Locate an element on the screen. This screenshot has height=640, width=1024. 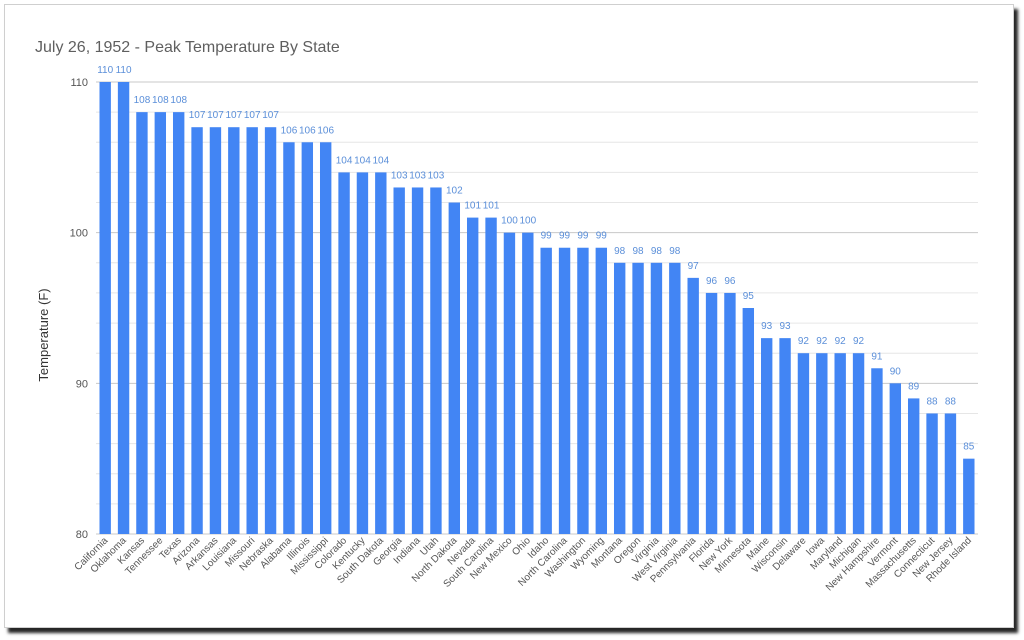
y-axis-ticks: 80 90 100 110 is located at coordinates (79, 309).